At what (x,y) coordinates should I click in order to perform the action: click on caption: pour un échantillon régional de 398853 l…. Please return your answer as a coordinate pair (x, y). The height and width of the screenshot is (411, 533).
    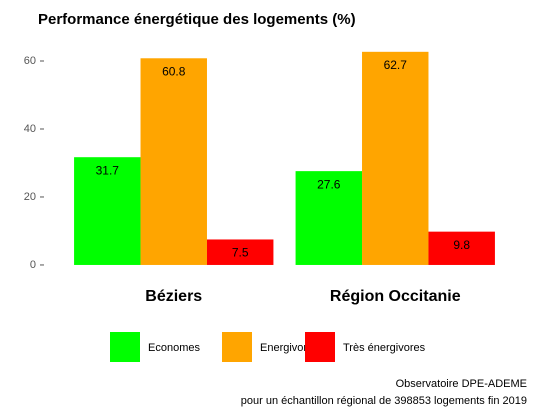
    Looking at the image, I should click on (384, 401).